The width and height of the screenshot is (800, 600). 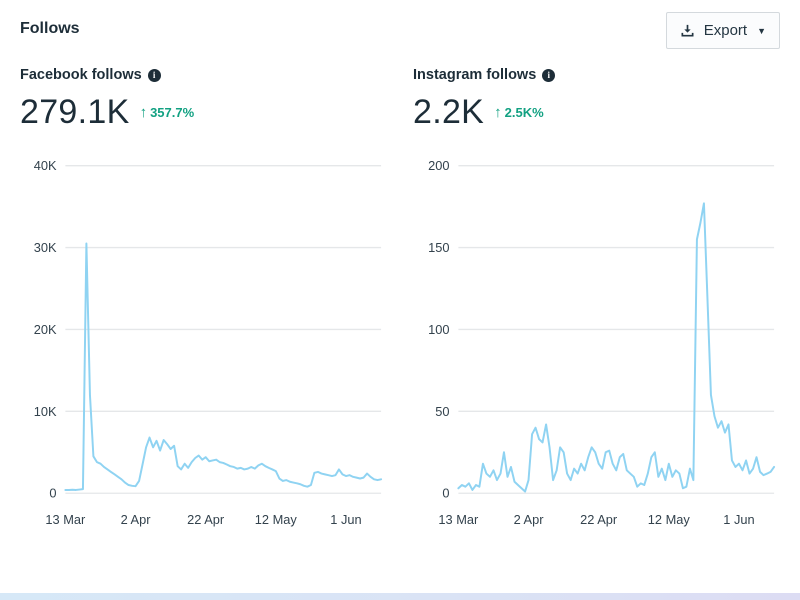 I want to click on facebook-panel-title-row: Facebook follows i, so click(x=203, y=75).